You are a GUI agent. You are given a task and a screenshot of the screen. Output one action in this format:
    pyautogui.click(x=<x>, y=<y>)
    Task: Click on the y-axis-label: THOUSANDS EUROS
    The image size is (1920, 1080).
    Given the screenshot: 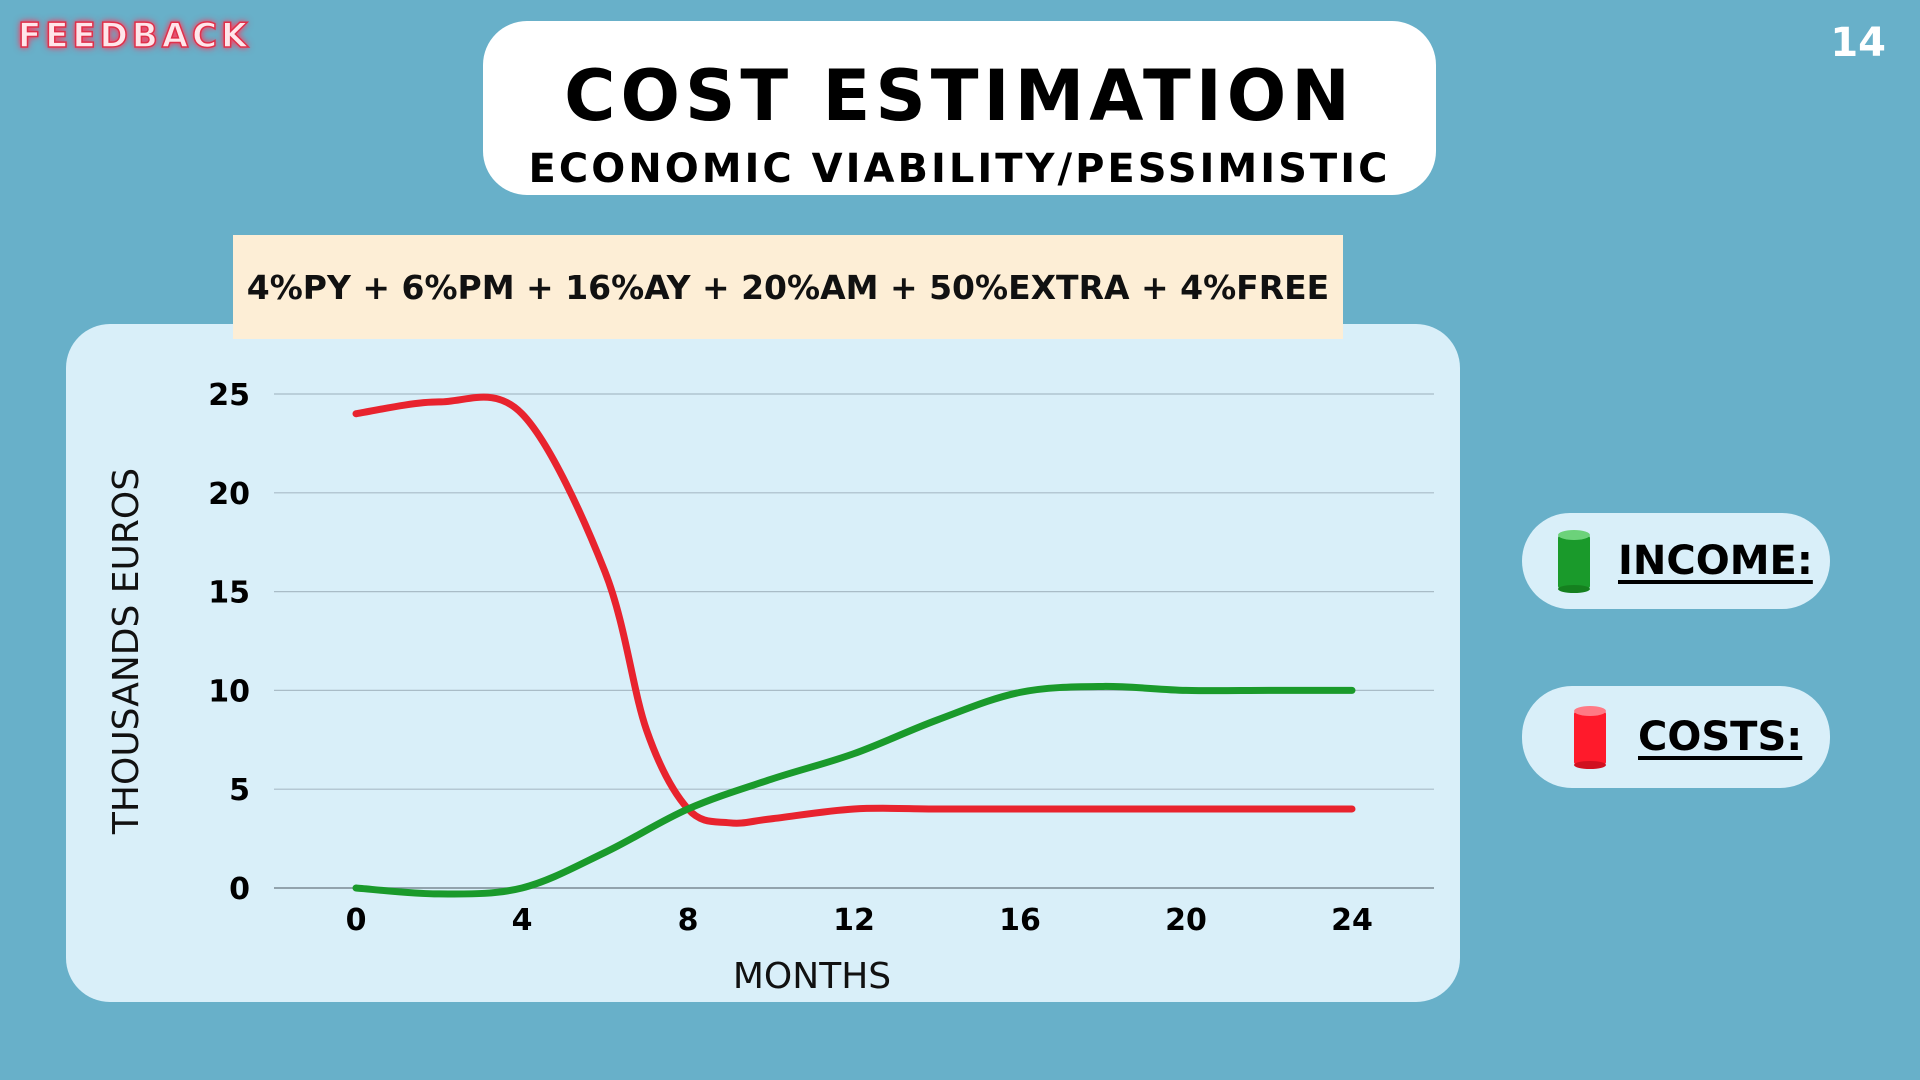 What is the action you would take?
    pyautogui.click(x=126, y=651)
    